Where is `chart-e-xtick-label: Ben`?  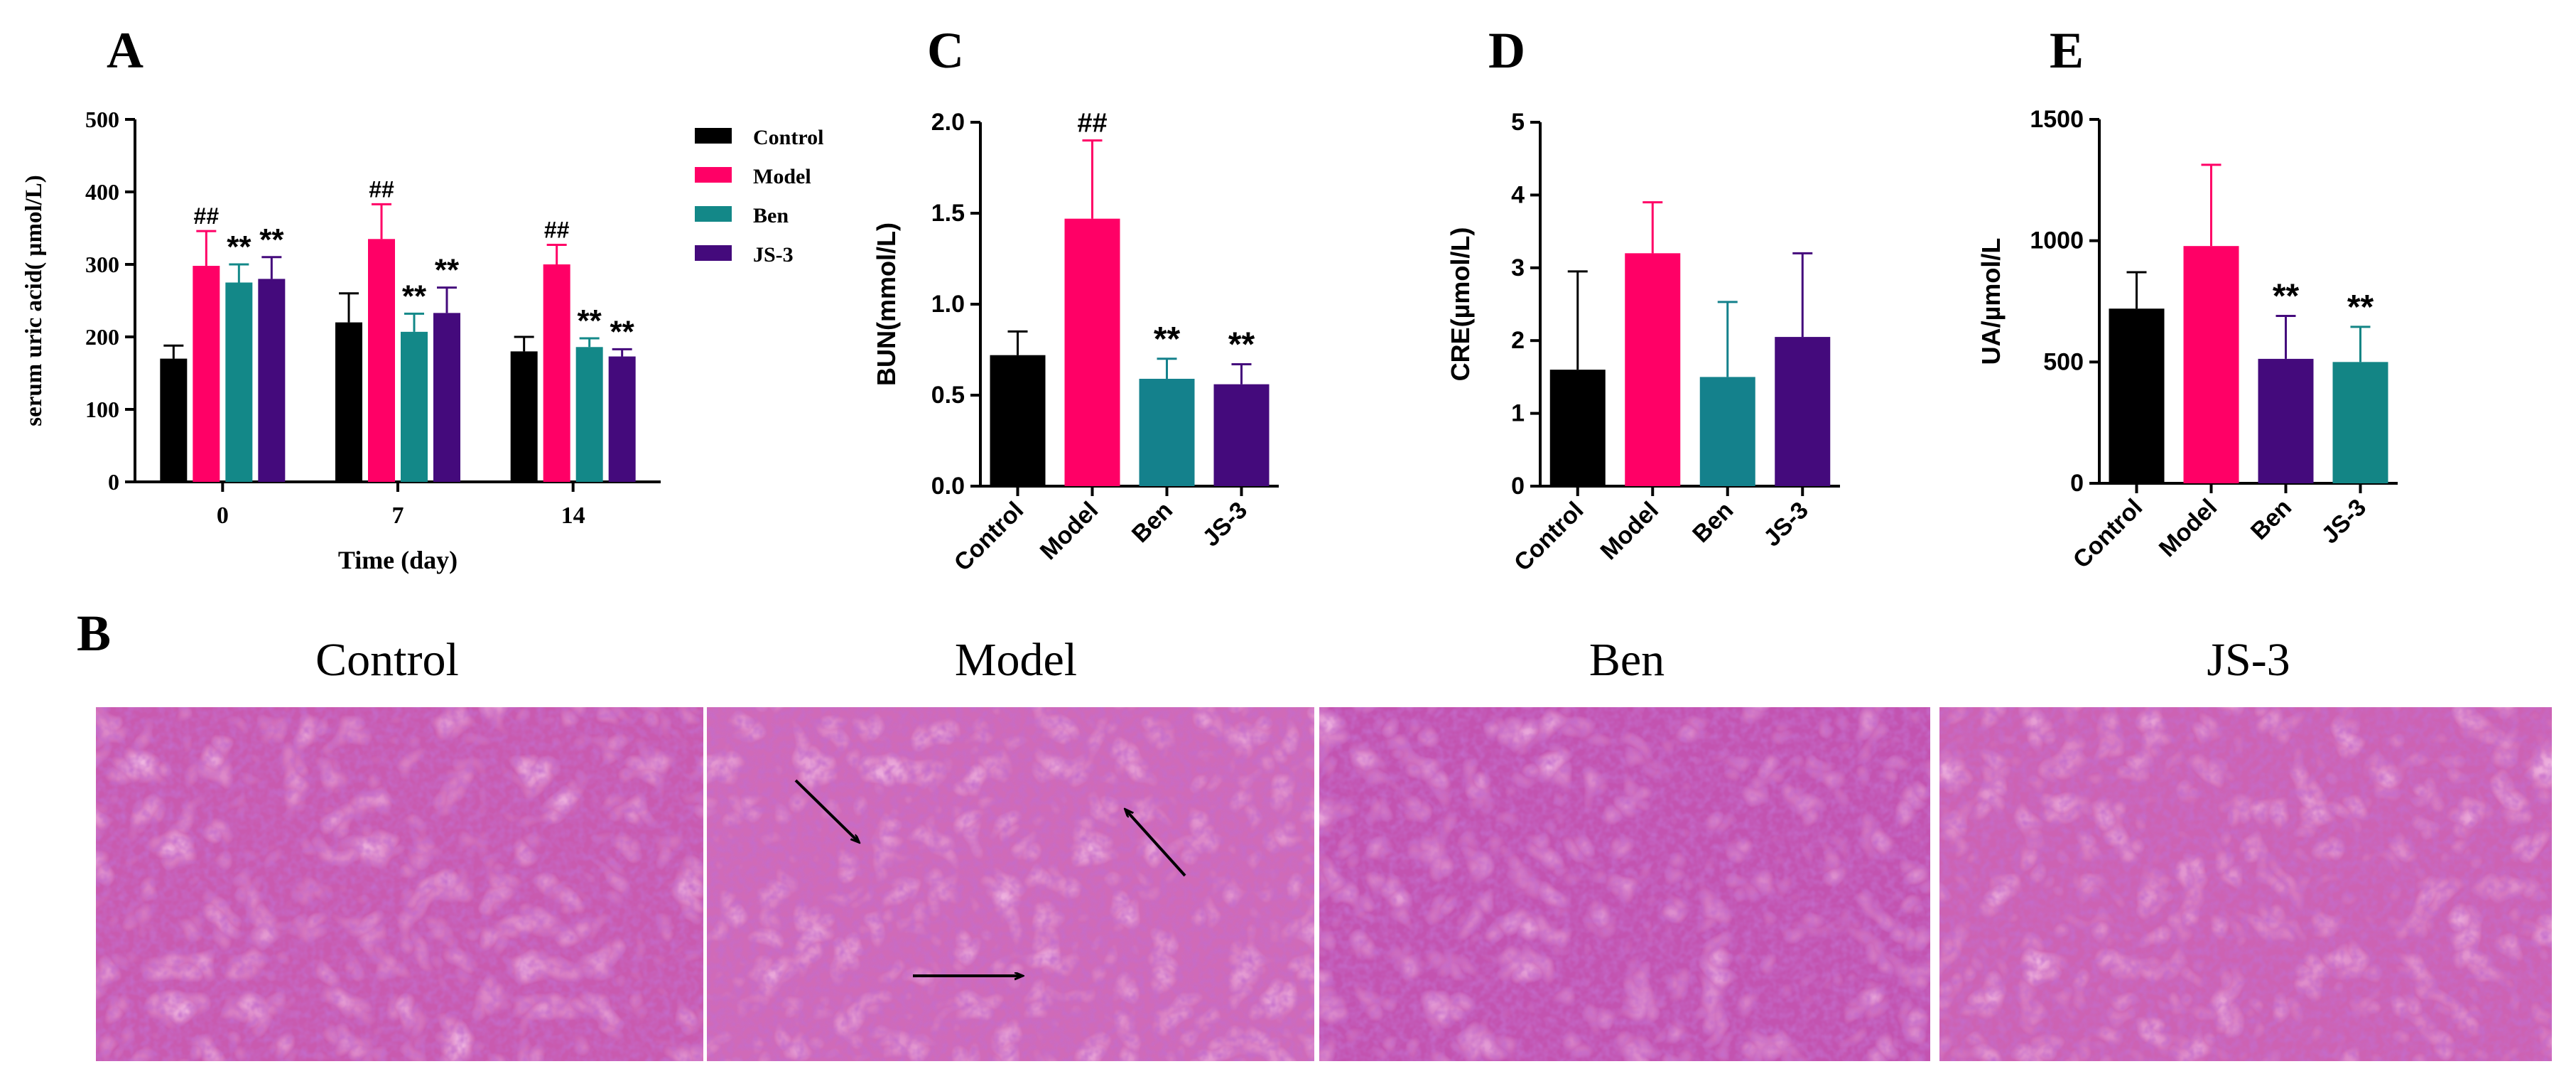 chart-e-xtick-label: Ben is located at coordinates (2271, 519).